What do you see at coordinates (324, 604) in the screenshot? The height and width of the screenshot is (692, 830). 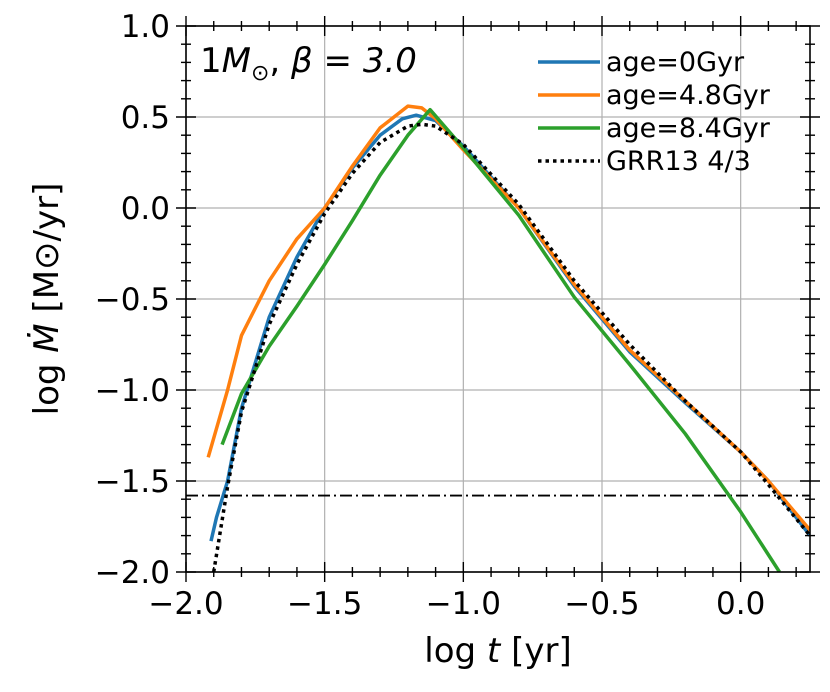 I see `x-tick-label: −1.5` at bounding box center [324, 604].